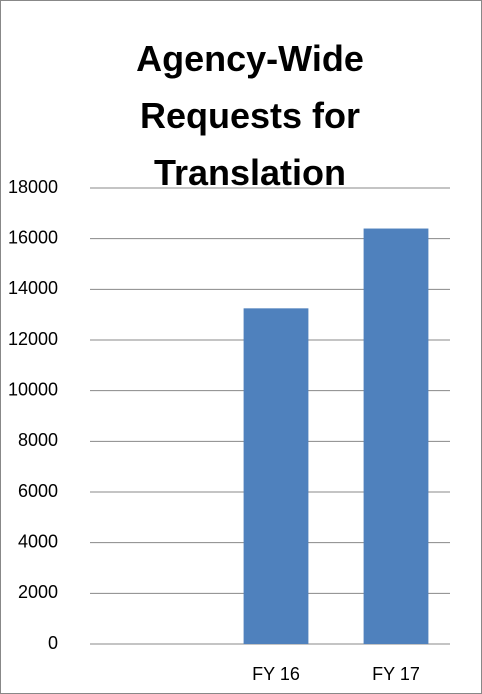 This screenshot has height=694, width=482. Describe the element at coordinates (33, 288) in the screenshot. I see `y-tick-label: 14000` at that location.